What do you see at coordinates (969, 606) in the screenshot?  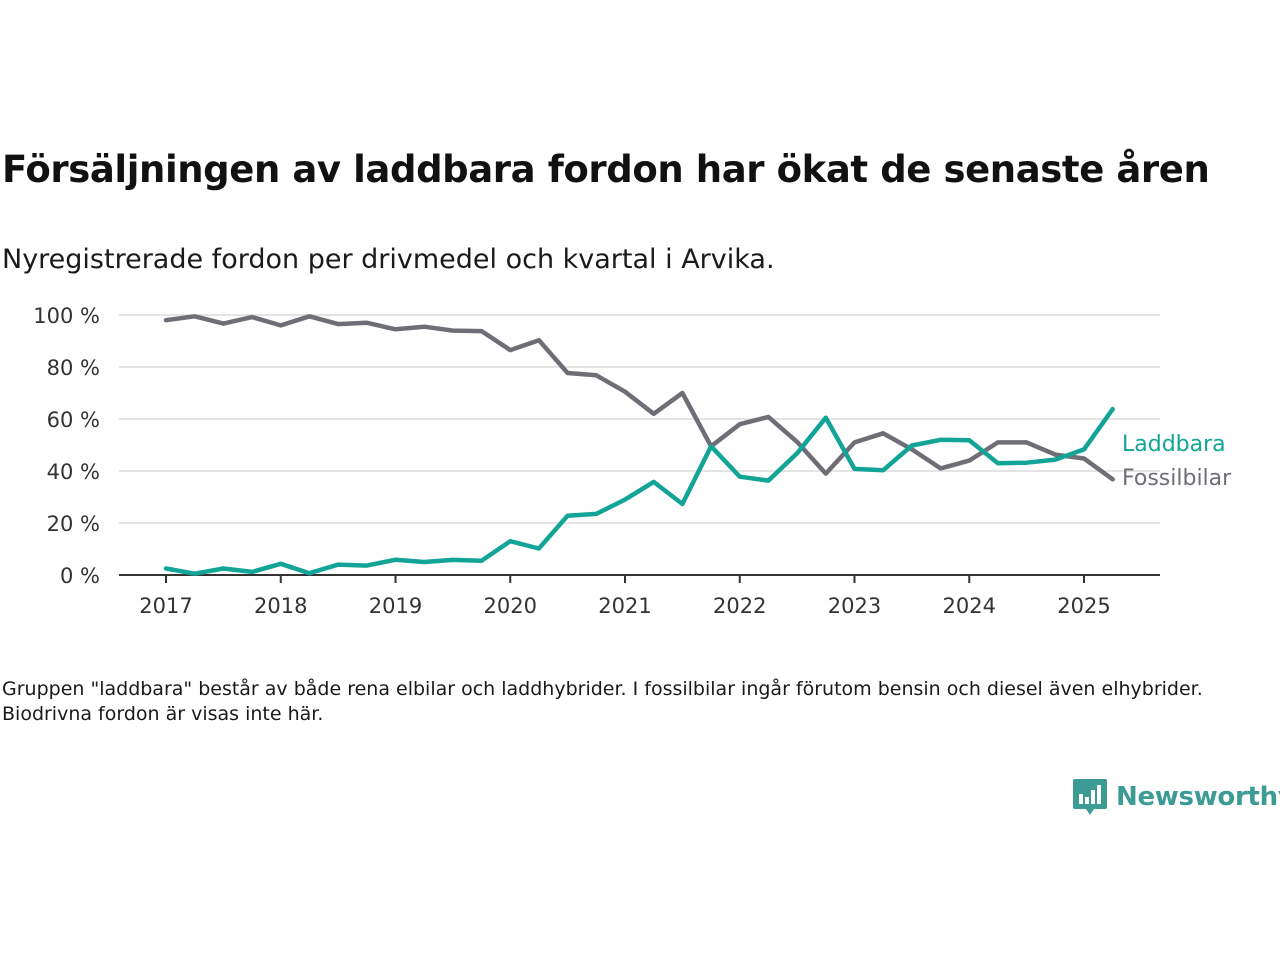 I see `x-tick-label: 2024` at bounding box center [969, 606].